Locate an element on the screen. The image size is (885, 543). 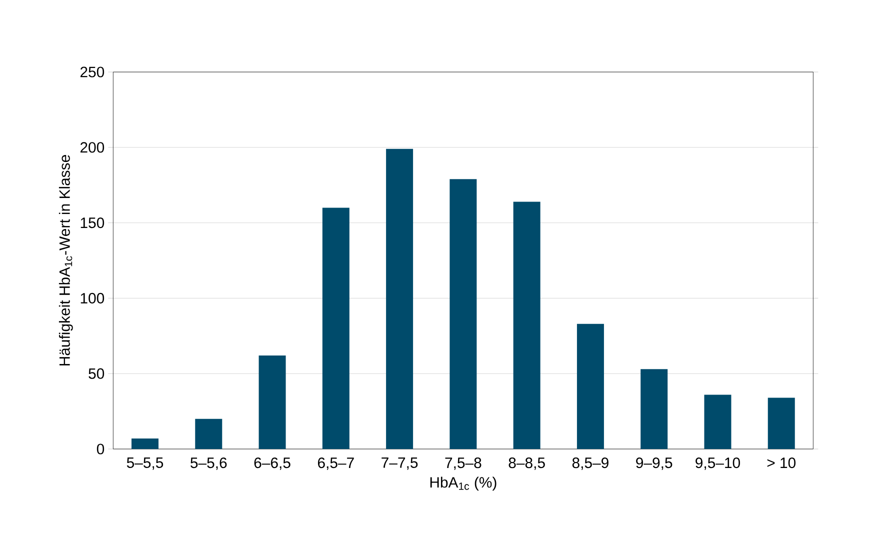
x-axis-title: HbA$_{1c}$ (%) is located at coordinates (463, 483).